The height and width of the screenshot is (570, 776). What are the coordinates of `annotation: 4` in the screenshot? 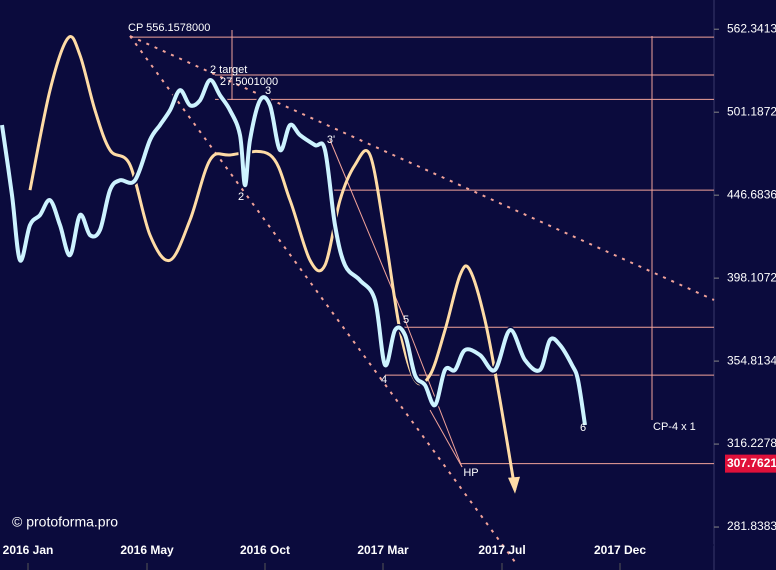 It's located at (384, 380).